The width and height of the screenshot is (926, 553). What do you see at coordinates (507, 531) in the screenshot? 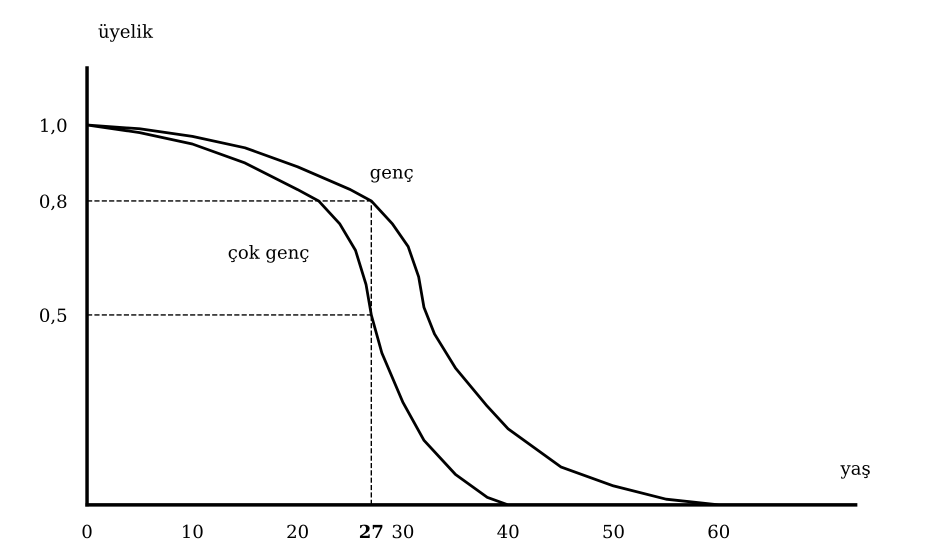
I see `x-tick-label: 40` at bounding box center [507, 531].